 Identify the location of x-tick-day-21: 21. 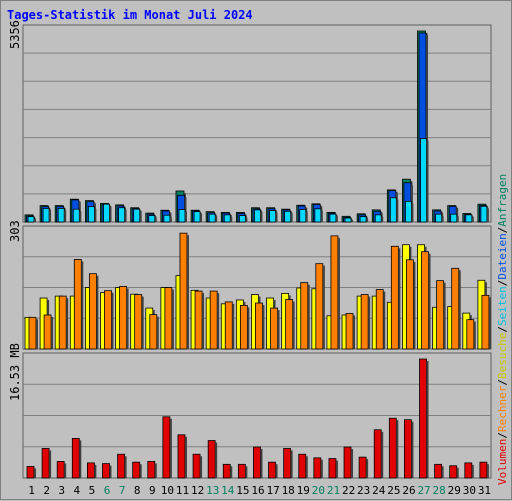
(333, 490).